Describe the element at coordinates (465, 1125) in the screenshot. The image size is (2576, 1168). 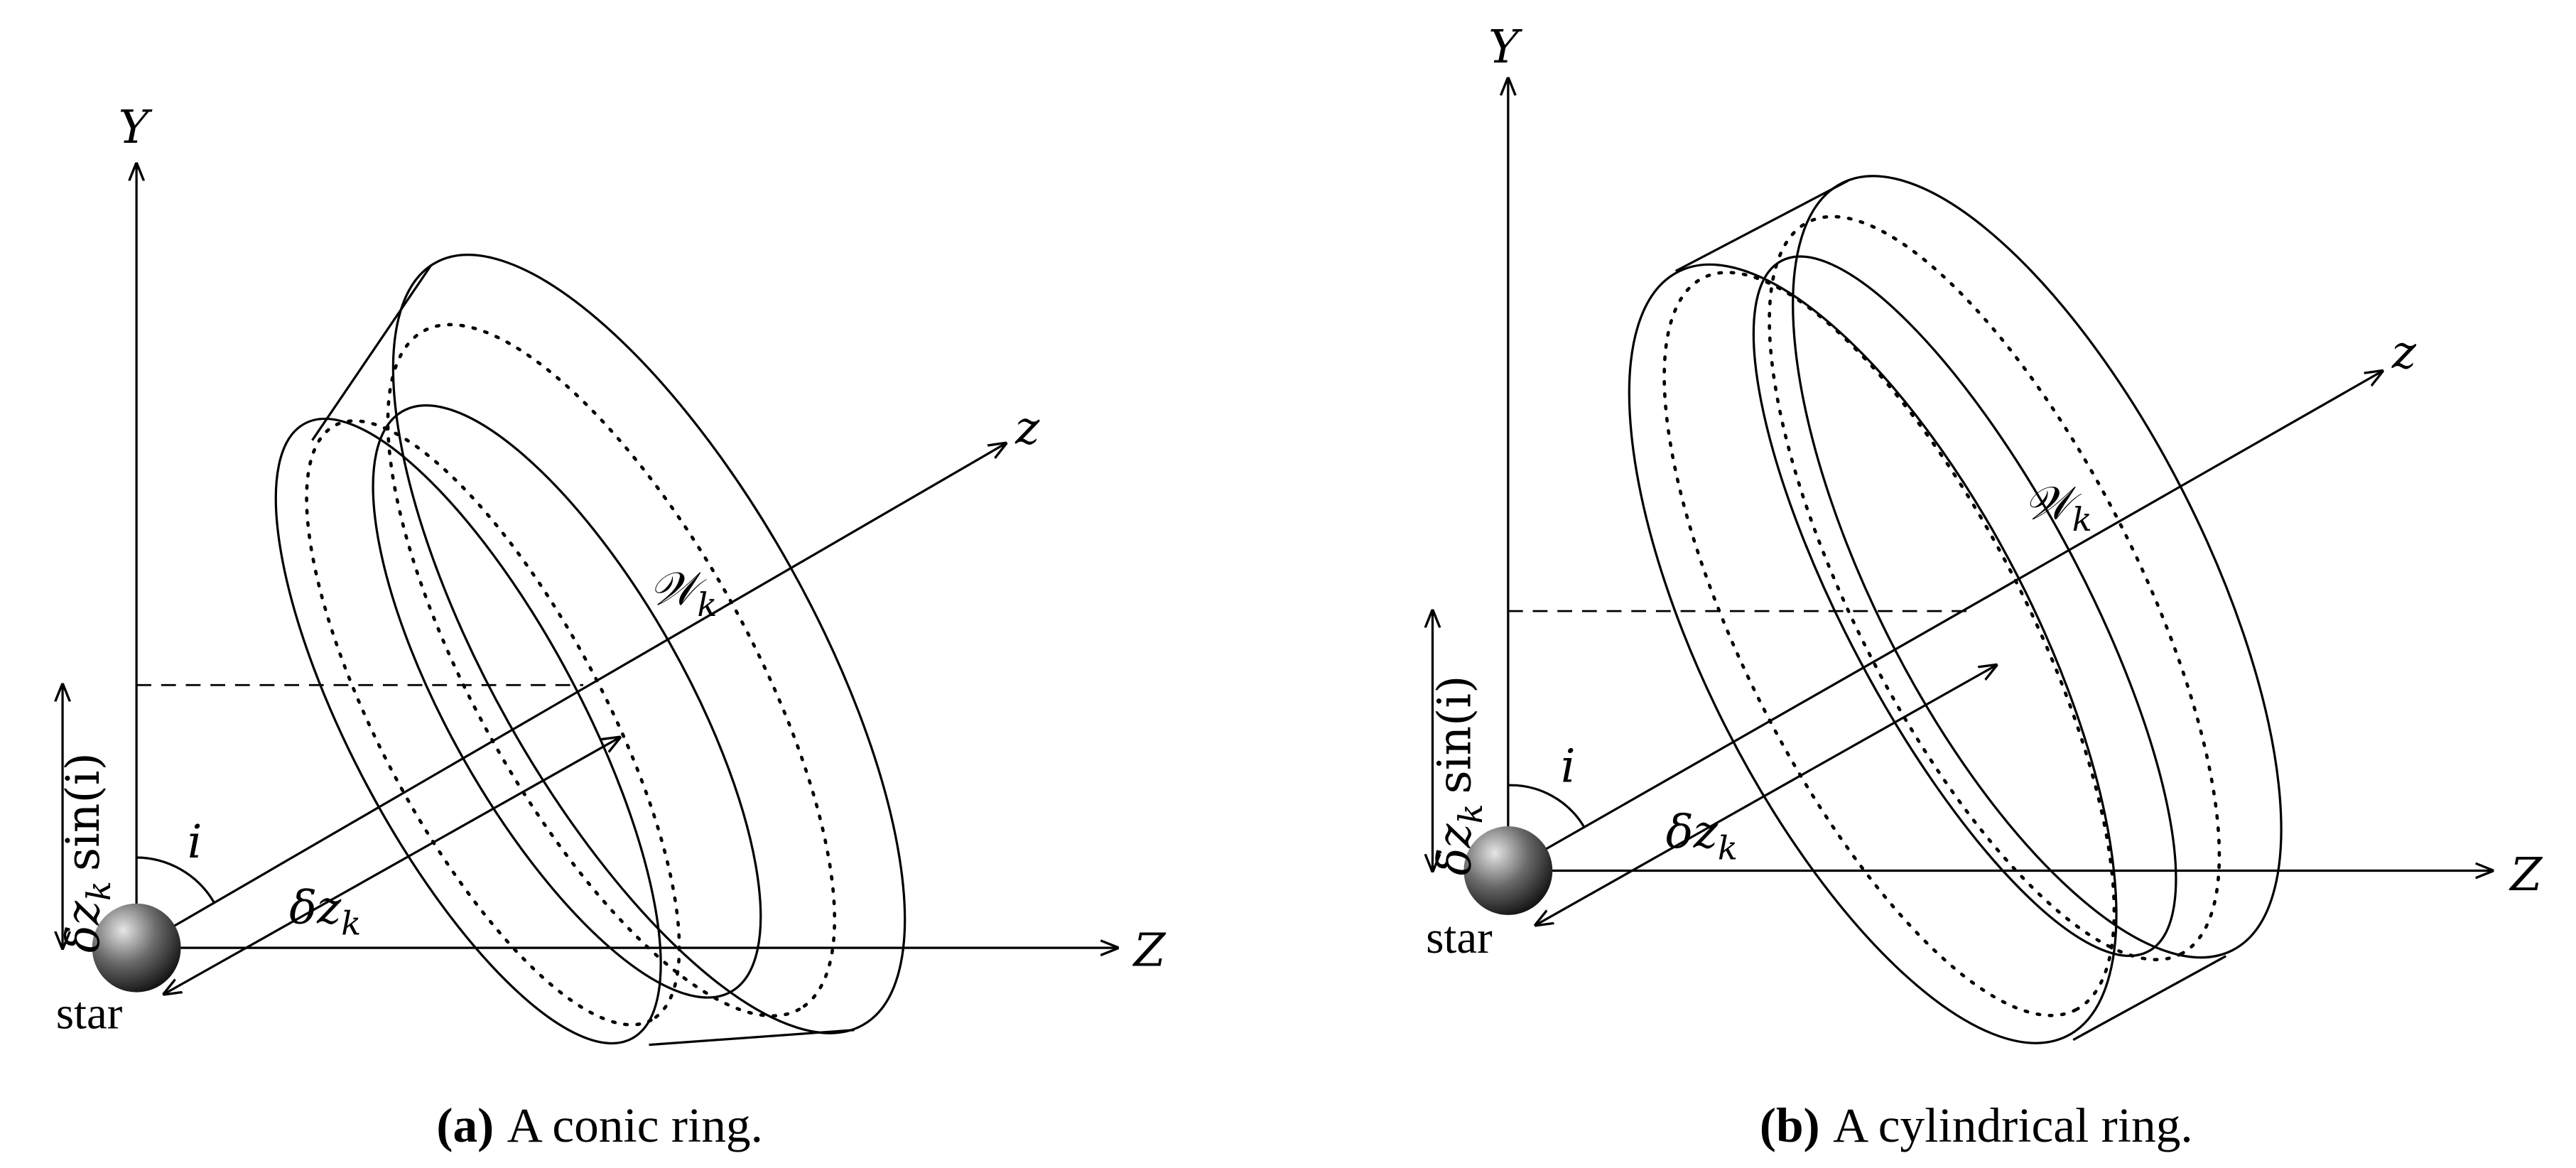
I see `caption-tag: (a)` at that location.